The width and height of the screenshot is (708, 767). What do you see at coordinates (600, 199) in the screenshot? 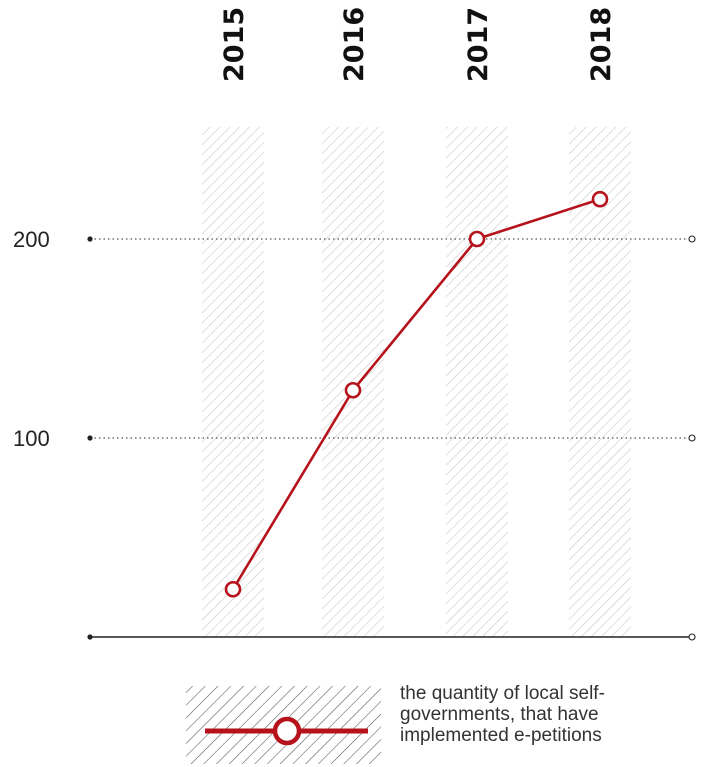
I see `data-point-2018` at bounding box center [600, 199].